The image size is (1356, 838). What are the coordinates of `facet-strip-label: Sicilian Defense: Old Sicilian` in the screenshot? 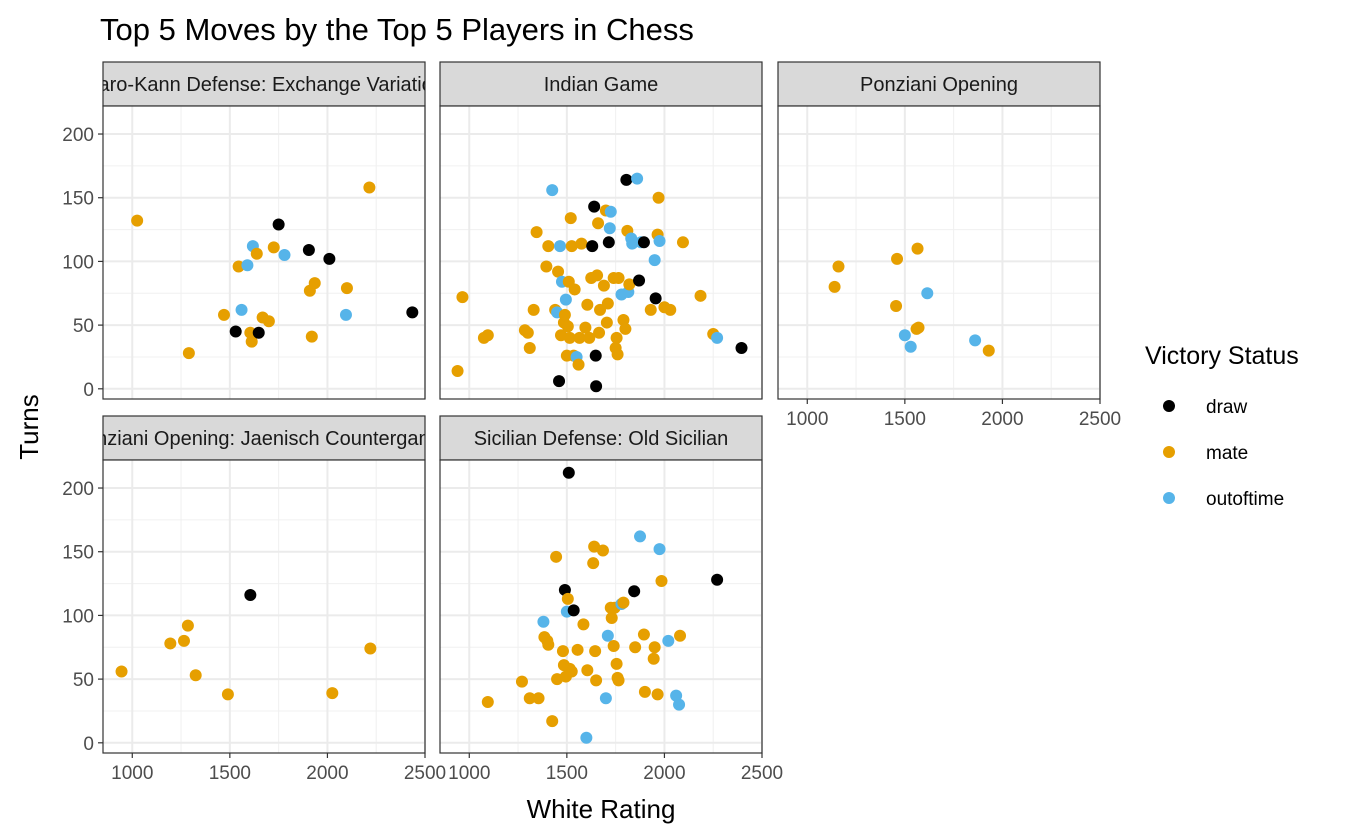 It's located at (601, 439).